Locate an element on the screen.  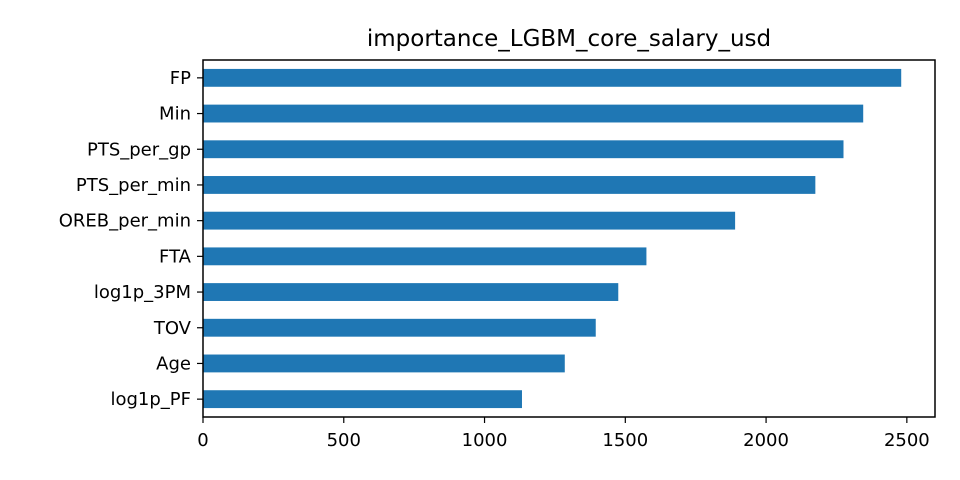
bar-Min is located at coordinates (533, 113).